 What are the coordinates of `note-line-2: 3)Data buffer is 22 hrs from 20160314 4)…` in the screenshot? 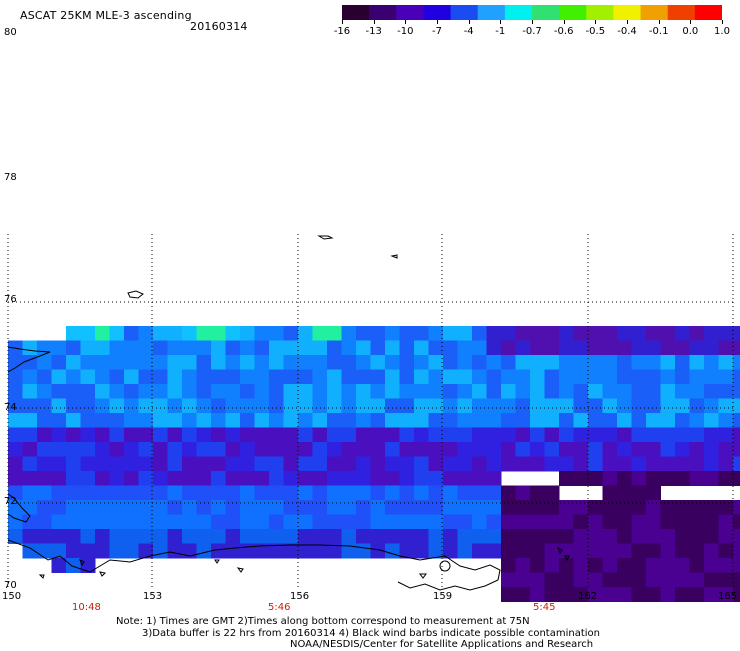 It's located at (371, 633).